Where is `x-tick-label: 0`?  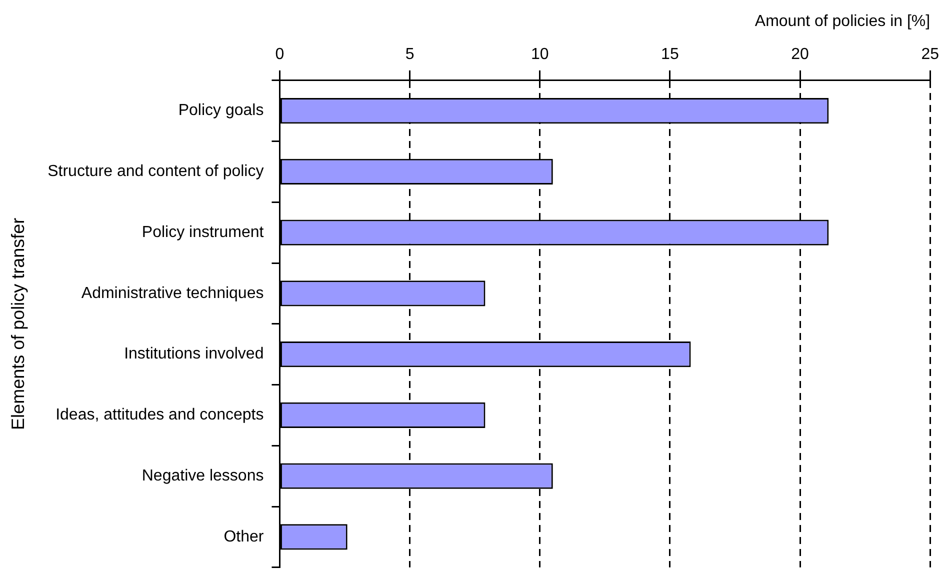
x-tick-label: 0 is located at coordinates (279, 55).